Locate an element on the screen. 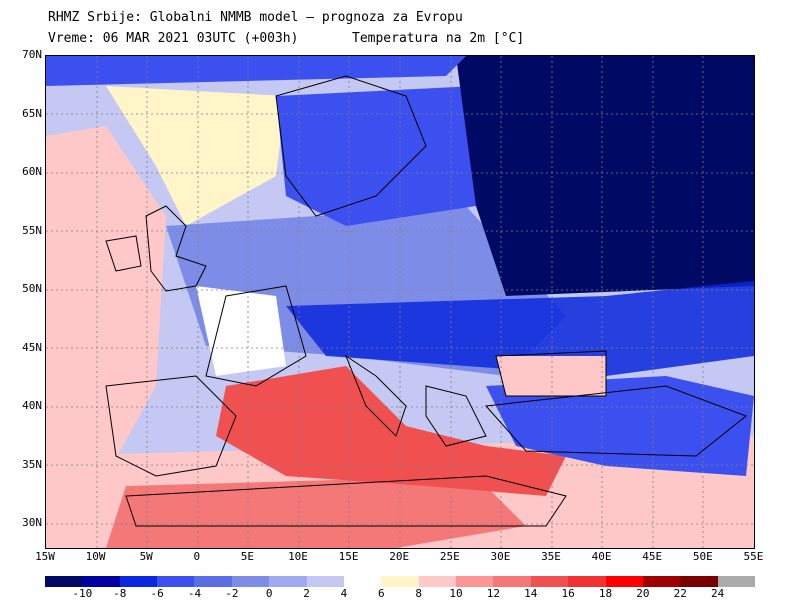  lat-label: 50N is located at coordinates (32, 288).